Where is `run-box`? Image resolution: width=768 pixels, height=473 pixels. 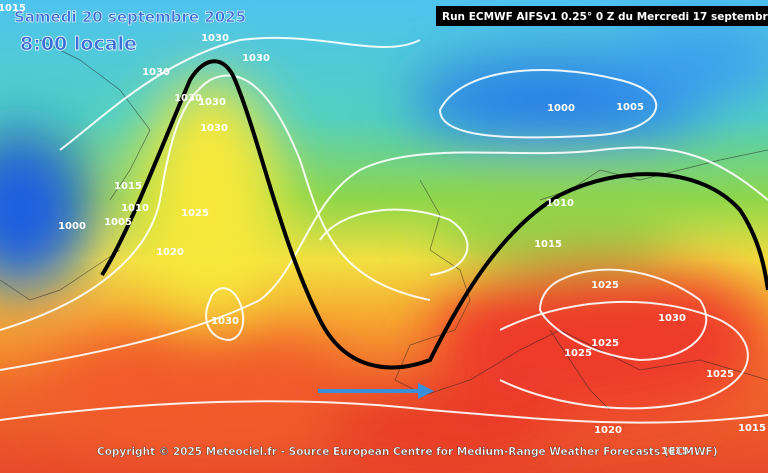
run-box is located at coordinates (602, 16).